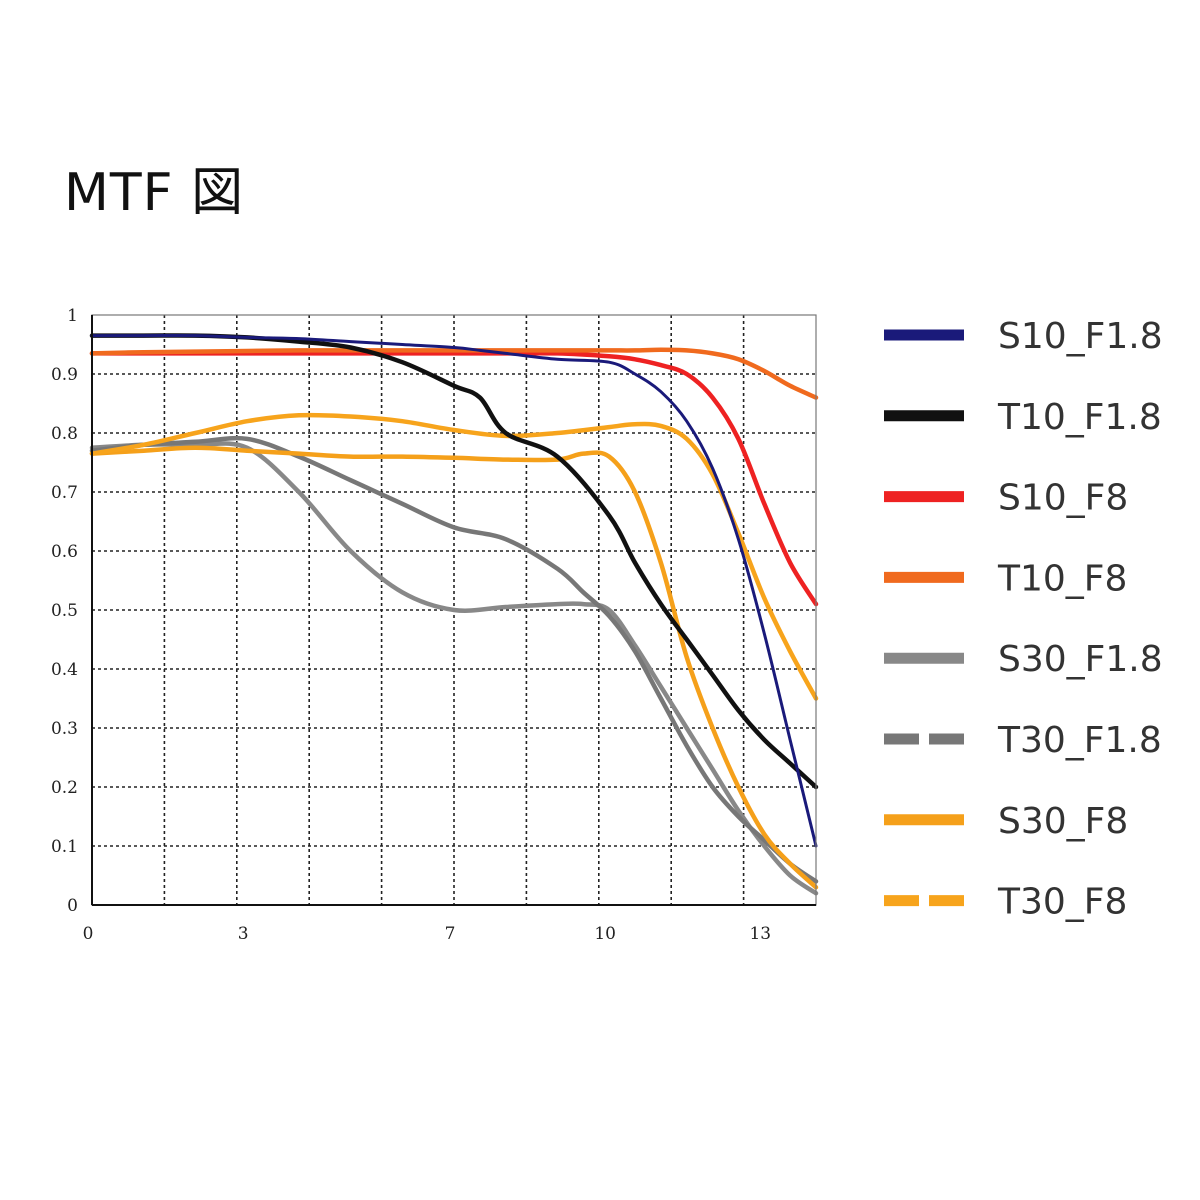 The height and width of the screenshot is (1200, 1200). Describe the element at coordinates (64, 434) in the screenshot. I see `y-tick-label: 0.8` at that location.